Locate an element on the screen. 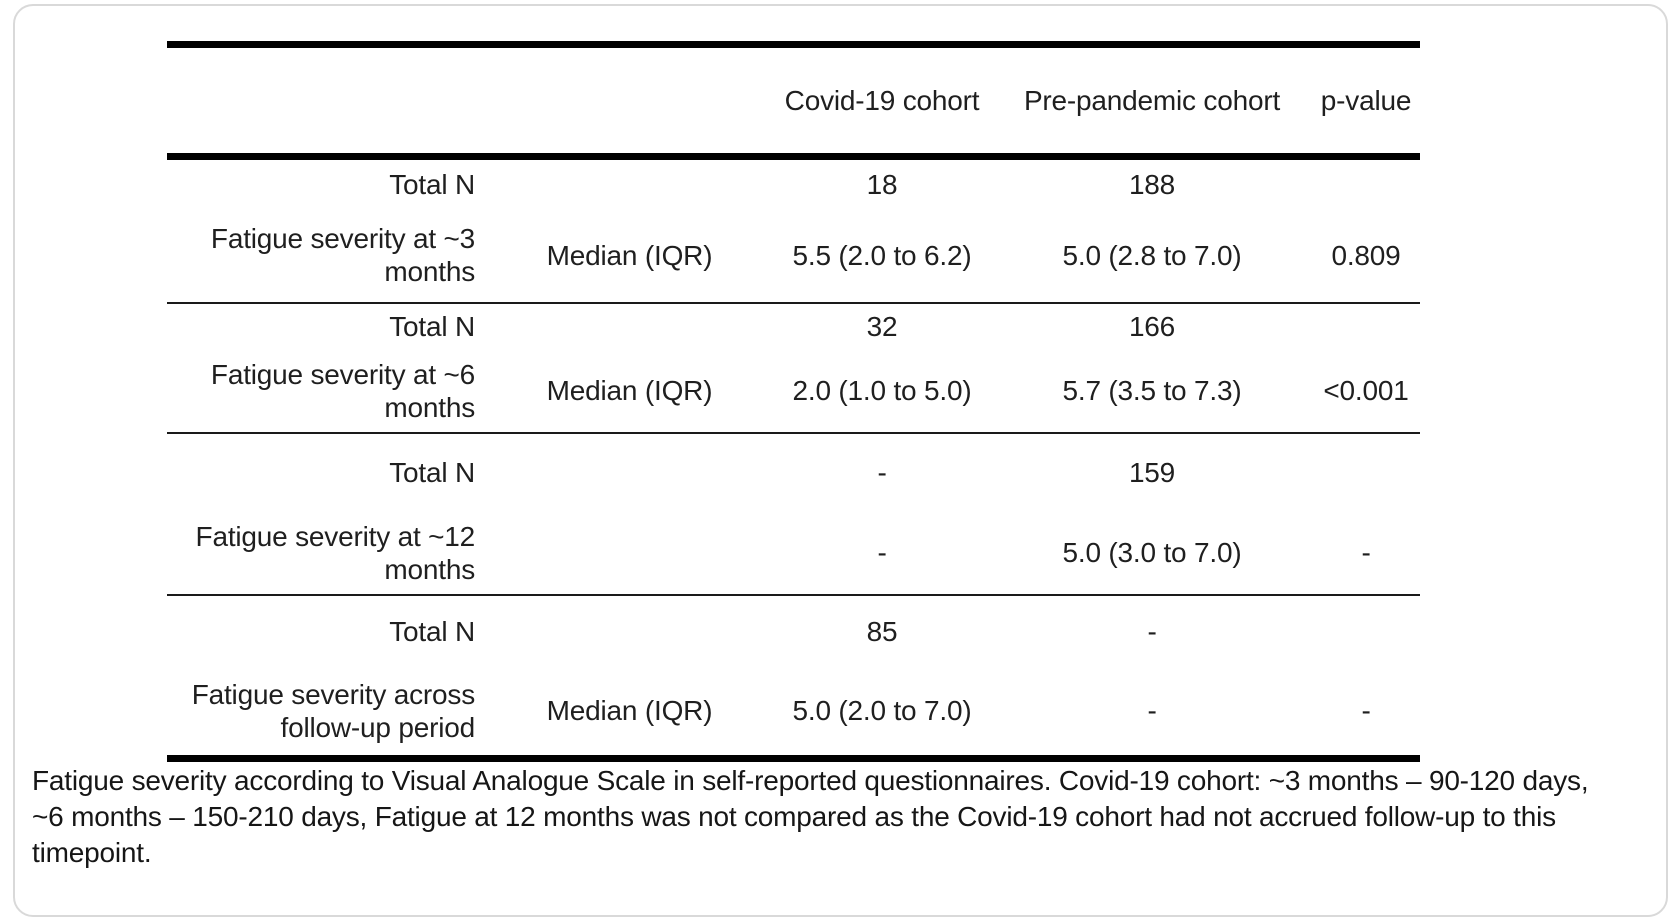  table-cell: <0.001 is located at coordinates (1366, 390).